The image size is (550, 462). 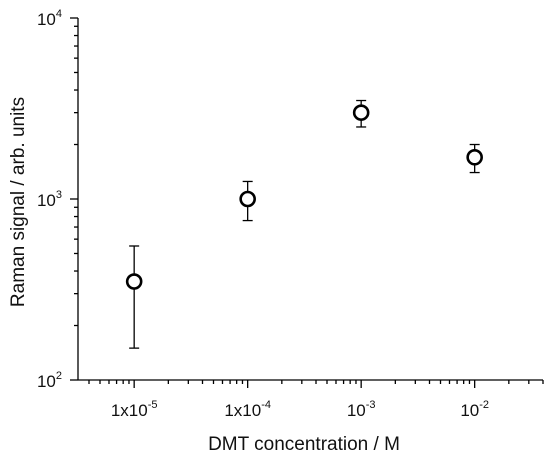 What do you see at coordinates (361, 409) in the screenshot?
I see `x-tick-label: 10⁻³` at bounding box center [361, 409].